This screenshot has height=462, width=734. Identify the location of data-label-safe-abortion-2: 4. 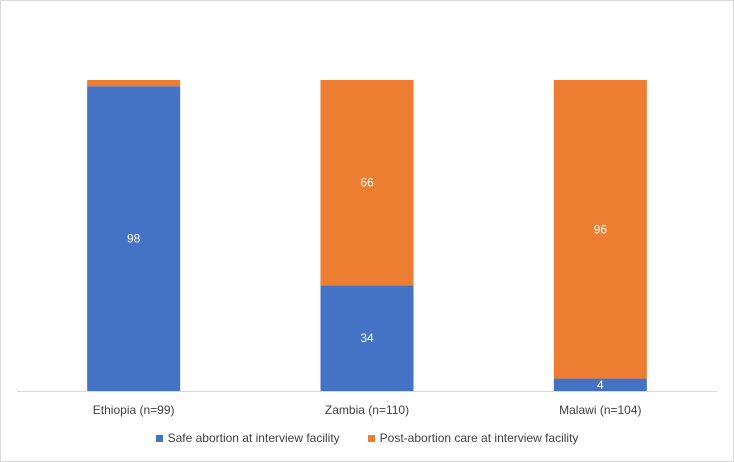
(600, 385).